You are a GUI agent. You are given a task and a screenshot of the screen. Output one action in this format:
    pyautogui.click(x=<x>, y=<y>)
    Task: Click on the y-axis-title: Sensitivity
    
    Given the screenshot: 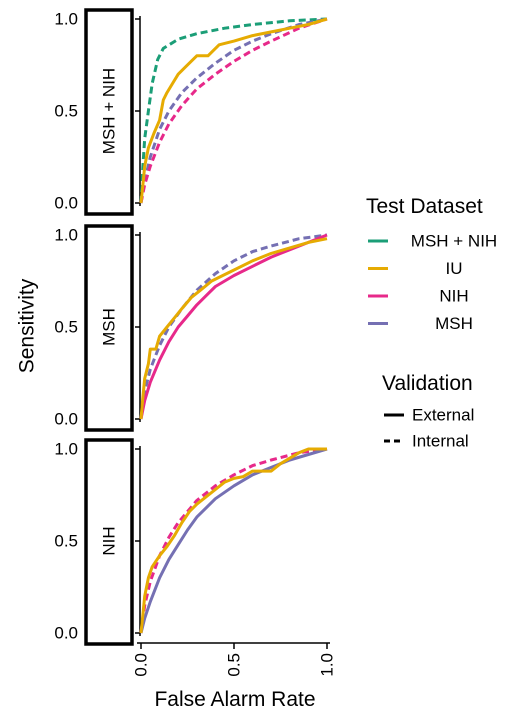 What is the action you would take?
    pyautogui.click(x=27, y=325)
    